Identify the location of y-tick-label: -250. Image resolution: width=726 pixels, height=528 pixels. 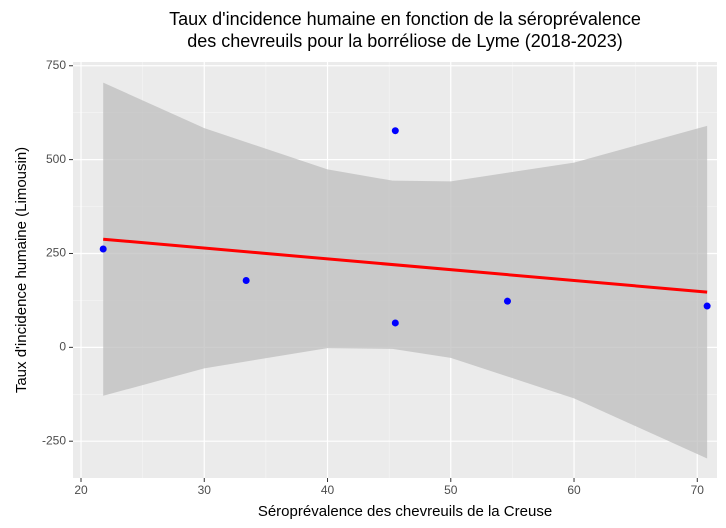
(54, 440).